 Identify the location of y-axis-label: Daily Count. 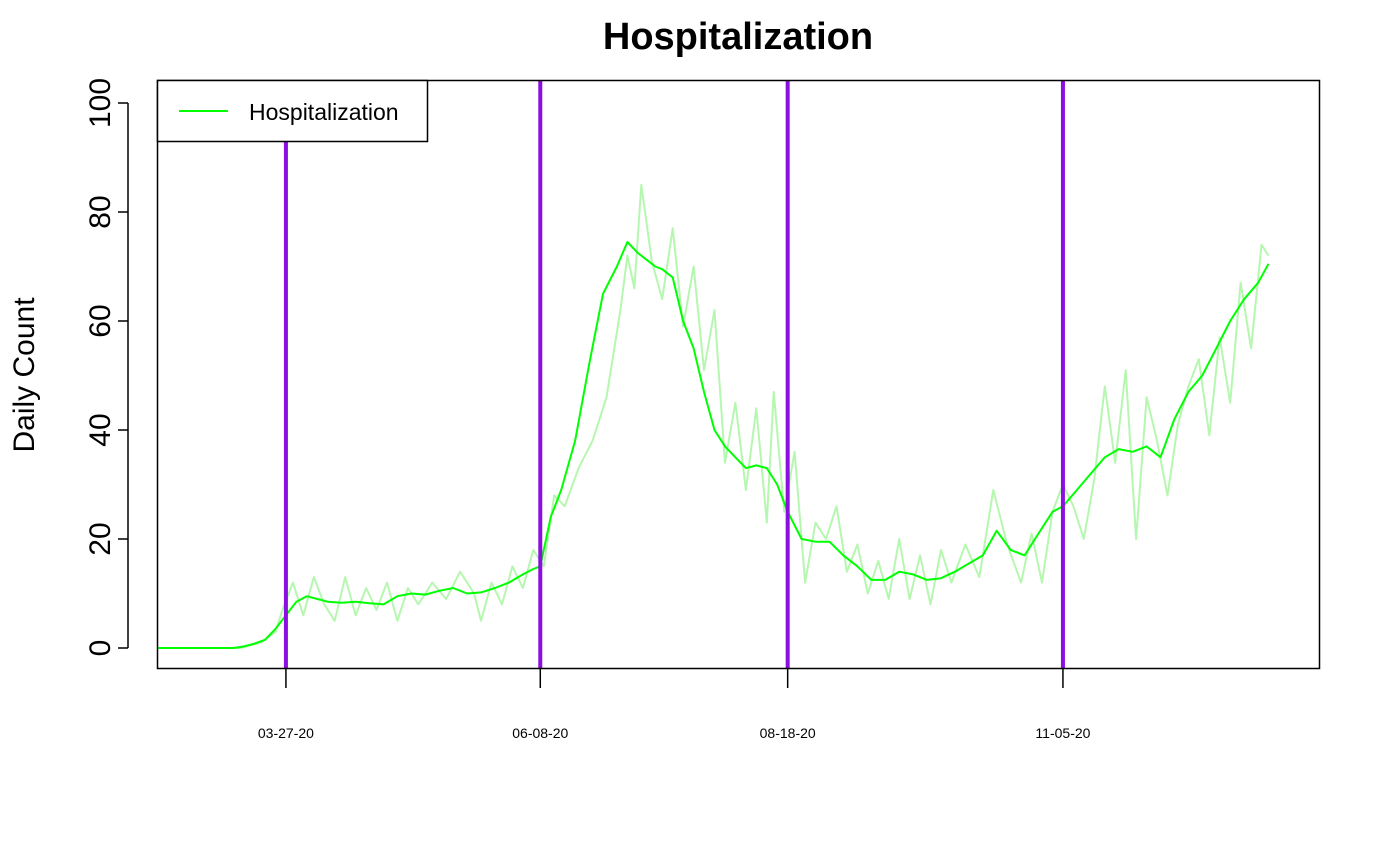
(24, 375).